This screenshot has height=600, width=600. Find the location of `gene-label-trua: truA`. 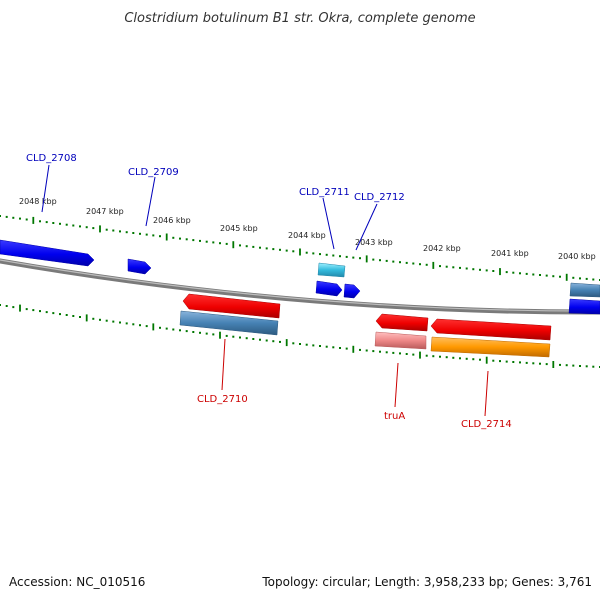

gene-label-trua: truA is located at coordinates (394, 416).